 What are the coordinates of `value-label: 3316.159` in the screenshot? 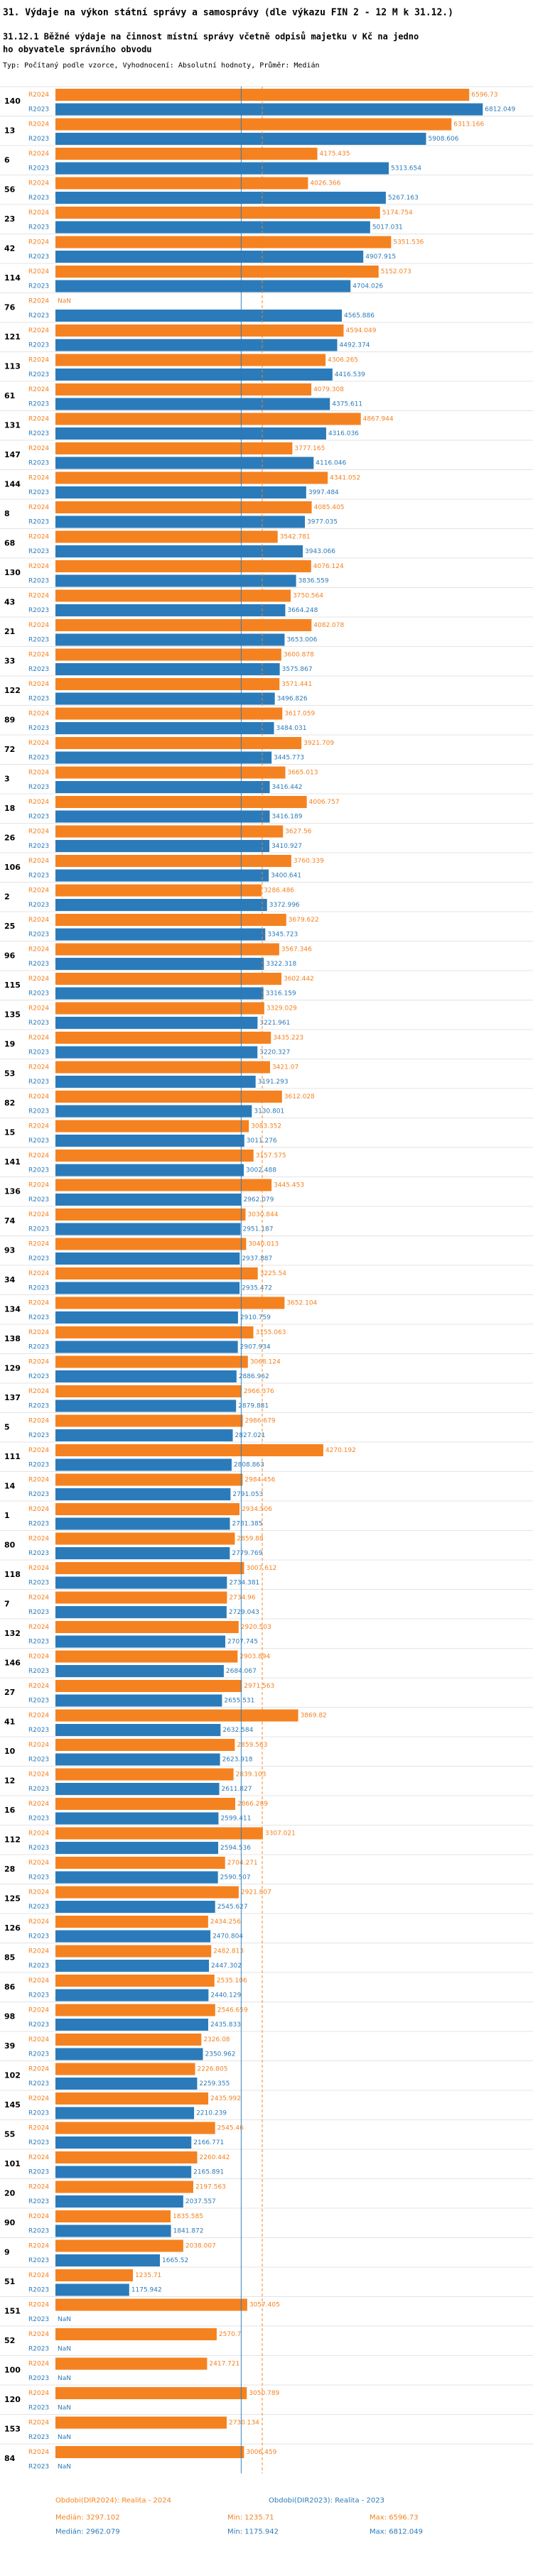 It's located at (281, 994).